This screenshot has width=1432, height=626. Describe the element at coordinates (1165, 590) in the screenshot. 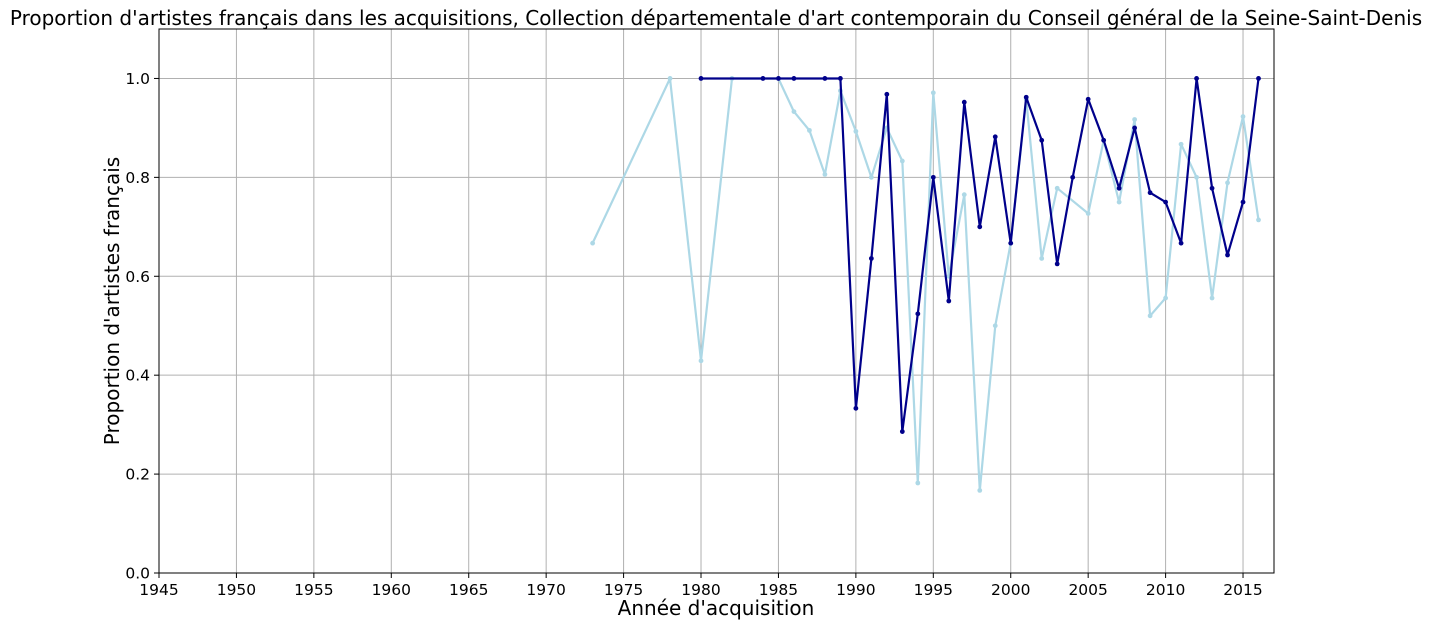

I see `x-tick-label: 2010` at that location.